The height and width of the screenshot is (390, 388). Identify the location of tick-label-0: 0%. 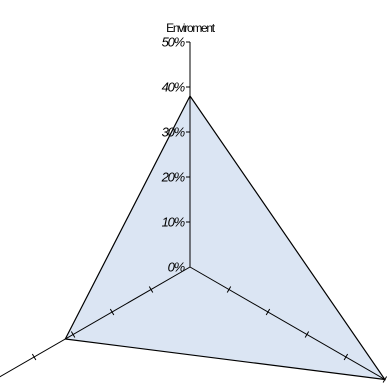
(176, 267).